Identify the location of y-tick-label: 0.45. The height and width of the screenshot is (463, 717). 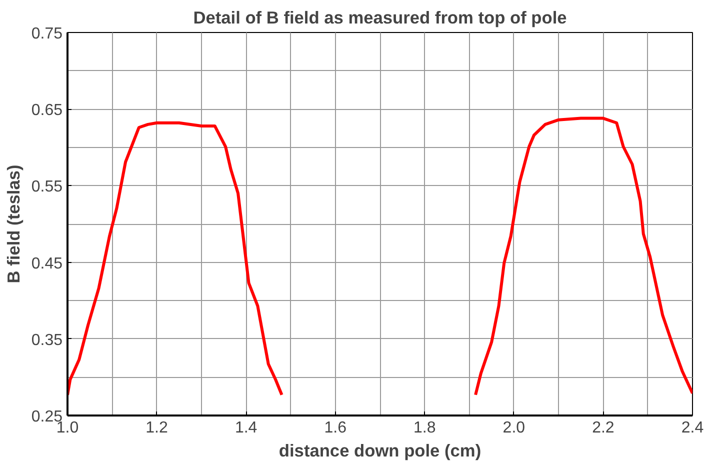
(47, 263).